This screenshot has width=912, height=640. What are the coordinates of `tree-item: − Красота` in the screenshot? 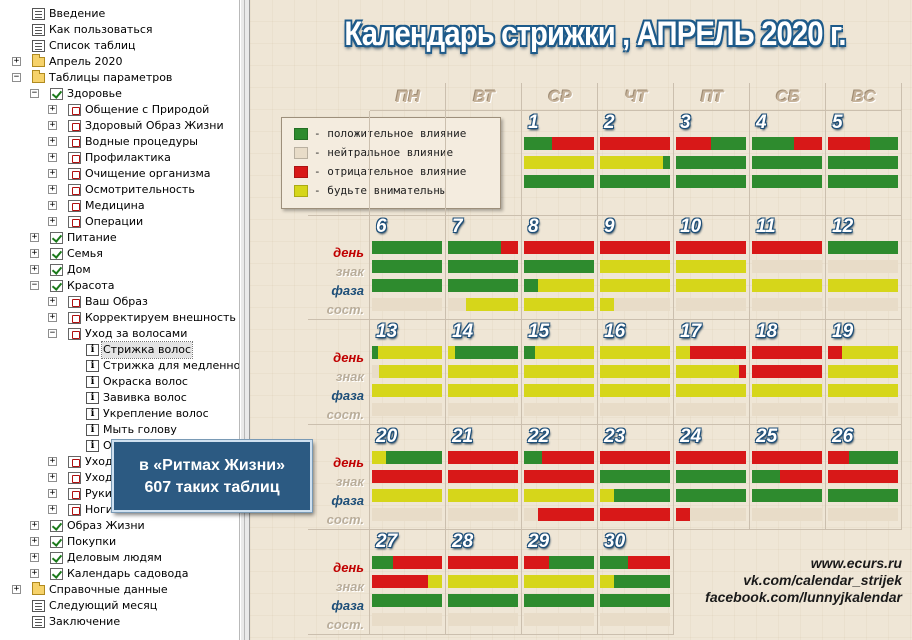 It's located at (119, 286).